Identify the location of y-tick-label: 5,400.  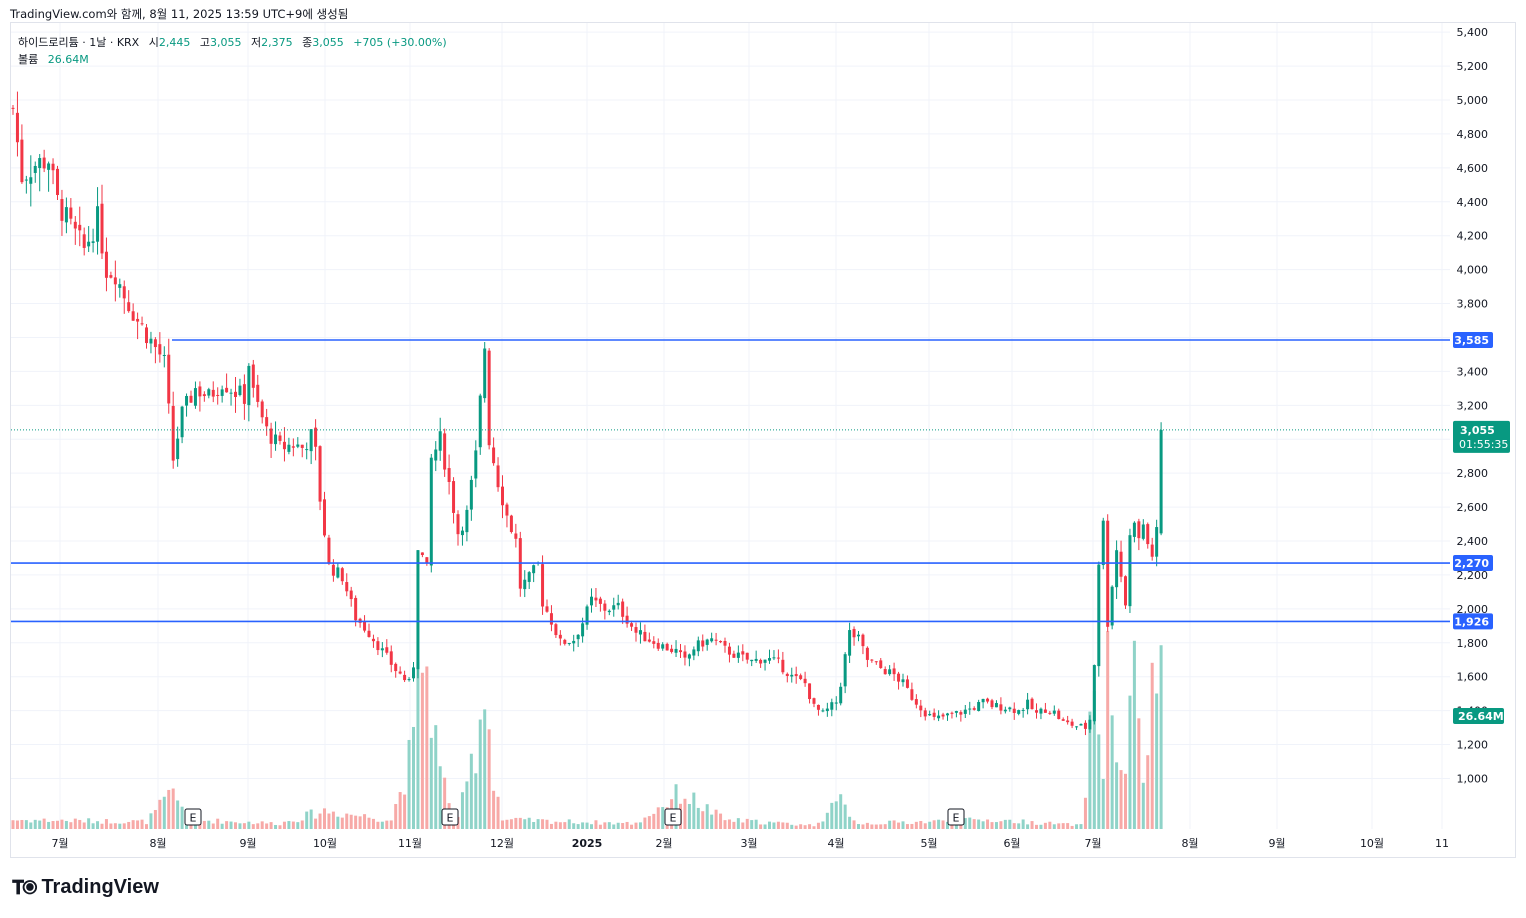
(1473, 32).